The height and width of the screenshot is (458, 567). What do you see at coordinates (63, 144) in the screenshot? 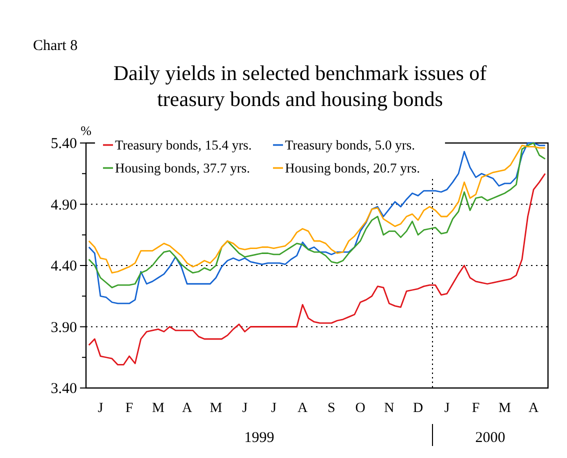
I see `y-tick-label: 5.40` at bounding box center [63, 144].